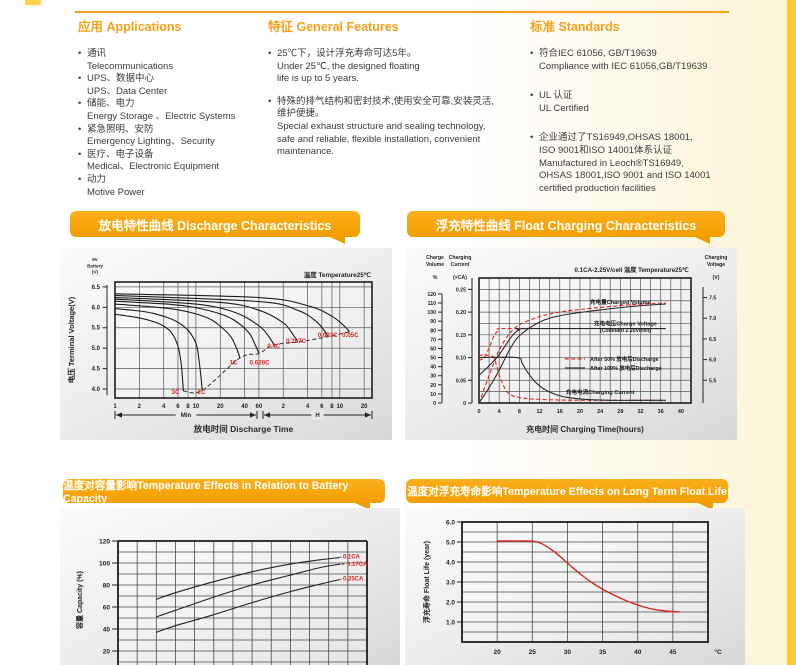 The image size is (796, 665). What do you see at coordinates (556, 96) in the screenshot?
I see `standard-line: UL 认证` at bounding box center [556, 96].